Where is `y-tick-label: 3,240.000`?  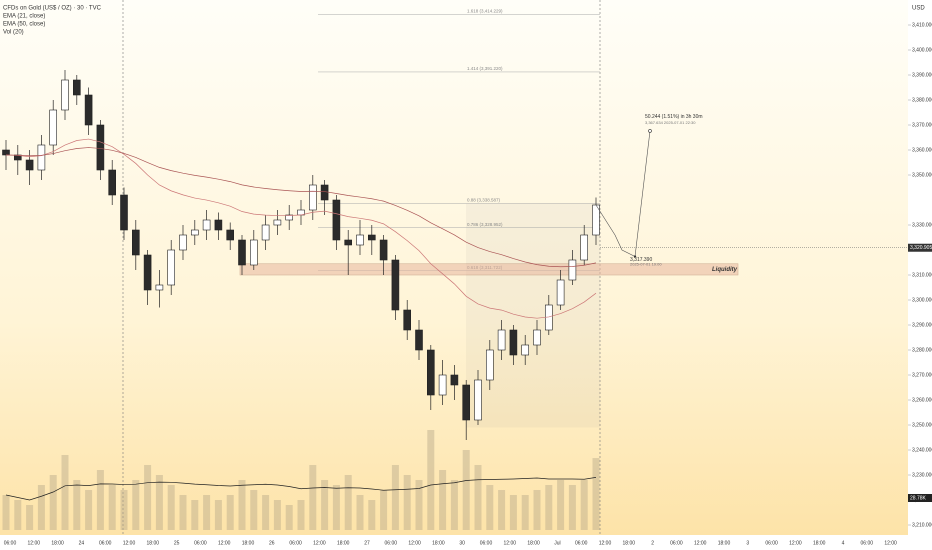
y-tick-label: 3,240.000 is located at coordinates (922, 450).